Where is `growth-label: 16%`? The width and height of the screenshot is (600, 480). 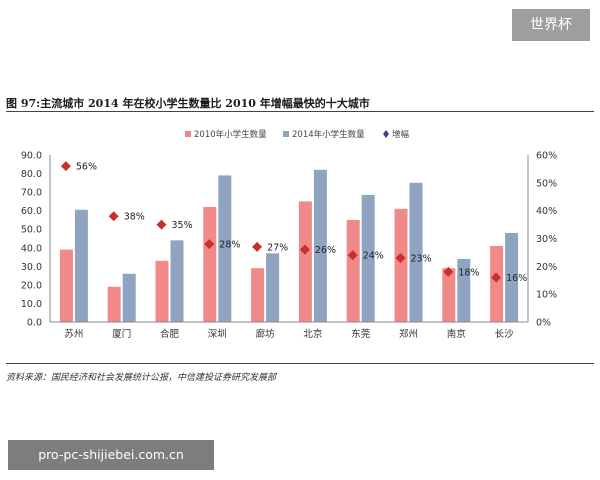
growth-label: 16% is located at coordinates (516, 278).